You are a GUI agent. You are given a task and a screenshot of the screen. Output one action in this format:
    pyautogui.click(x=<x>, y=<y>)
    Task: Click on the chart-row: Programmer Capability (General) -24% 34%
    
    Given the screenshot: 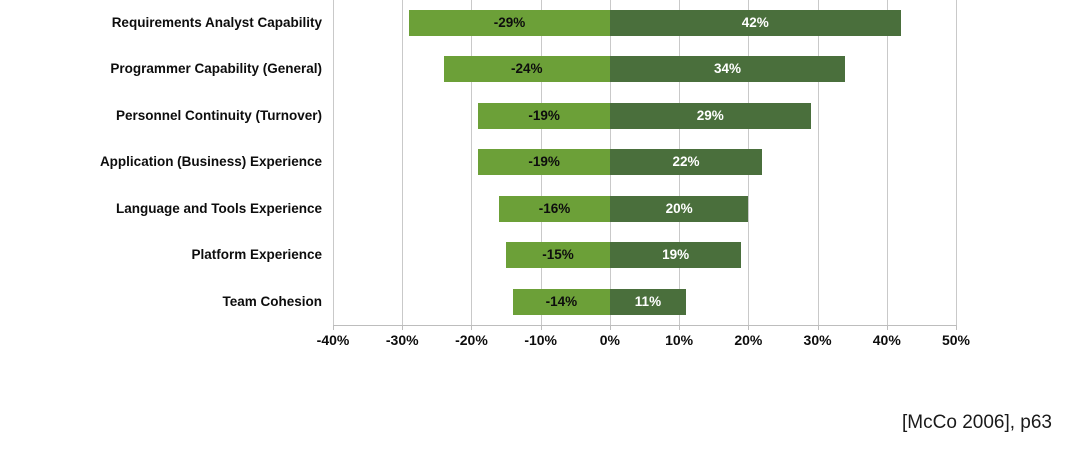 What is the action you would take?
    pyautogui.click(x=533, y=69)
    